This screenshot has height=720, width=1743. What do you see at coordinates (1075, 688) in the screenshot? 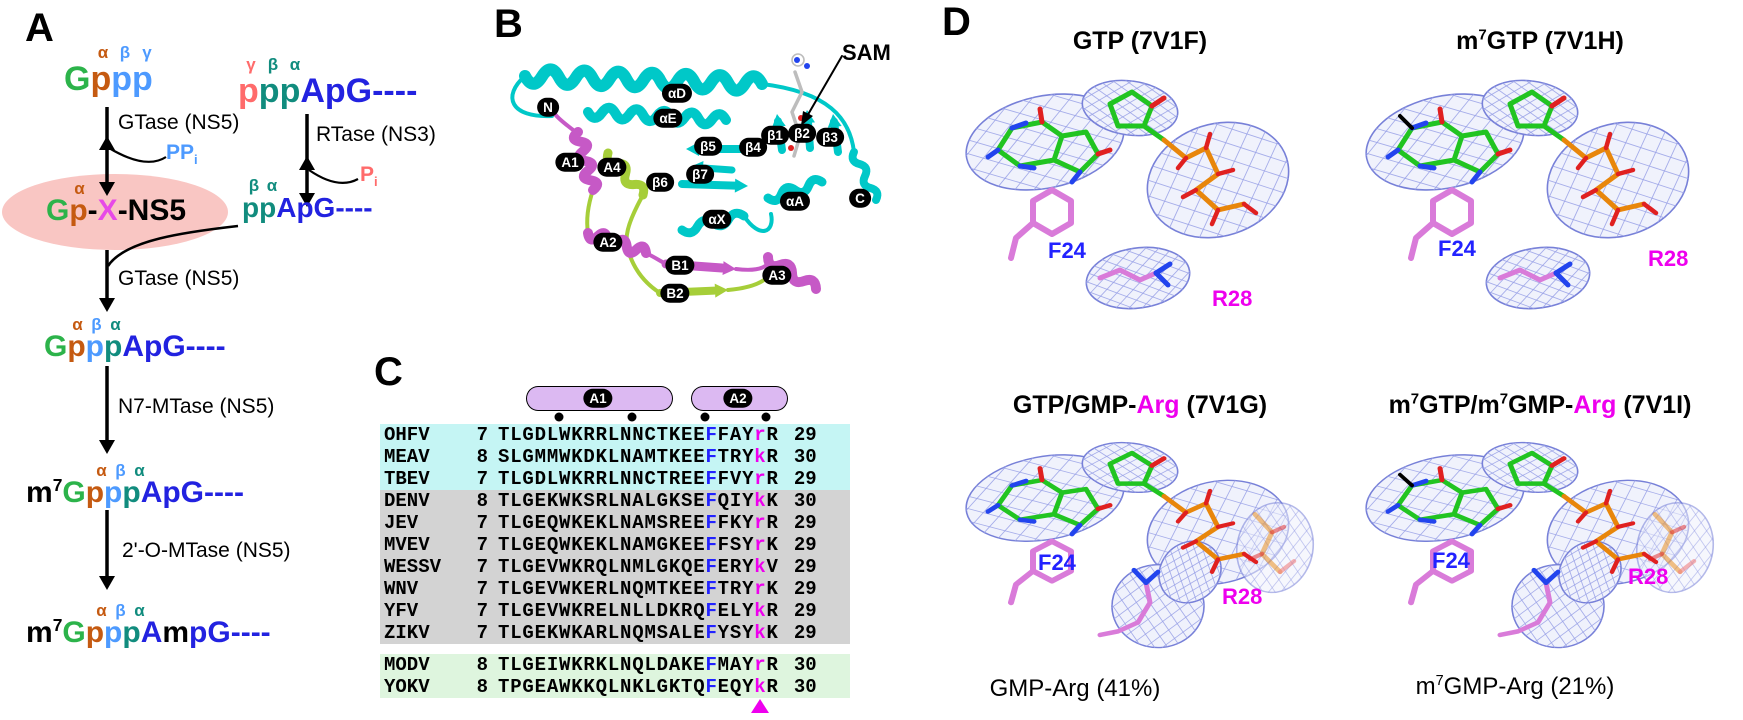
I see `caption-gmp-arg: GMP-Arg (41%)` at bounding box center [1075, 688].